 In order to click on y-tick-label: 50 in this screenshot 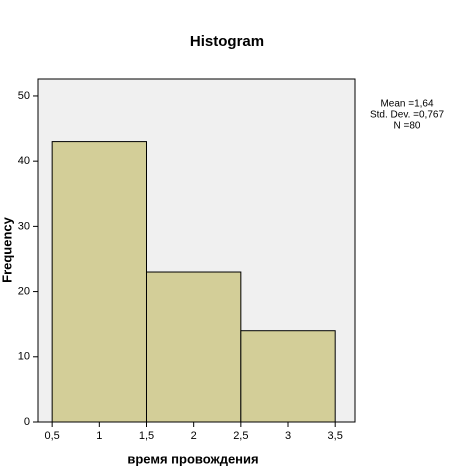, I will do `click(24, 96)`.